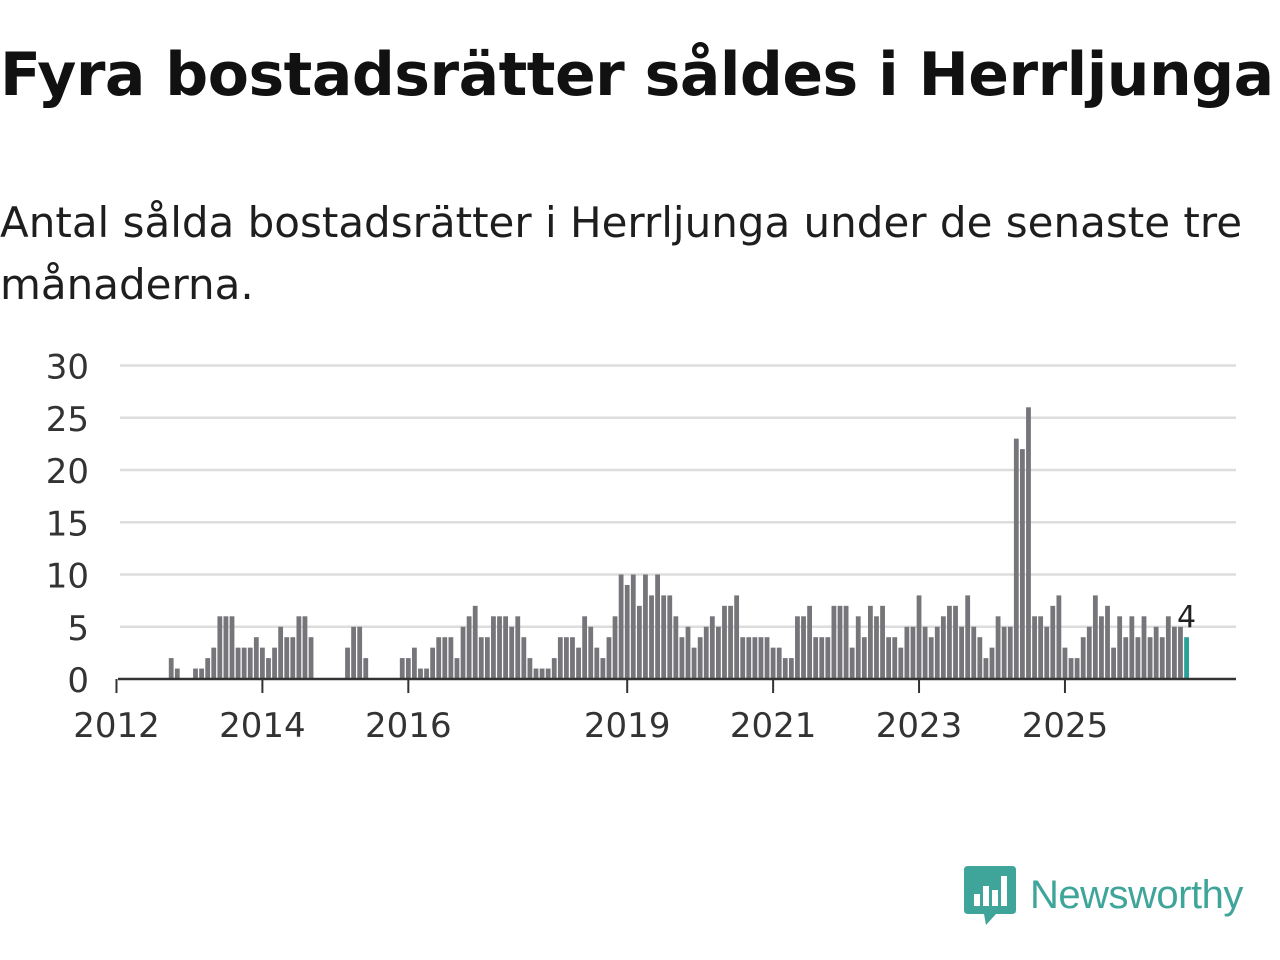 The height and width of the screenshot is (960, 1280). What do you see at coordinates (637, 75) in the screenshot?
I see `chart-title: Fyra bostadsrätter såldes i Herrljunga` at bounding box center [637, 75].